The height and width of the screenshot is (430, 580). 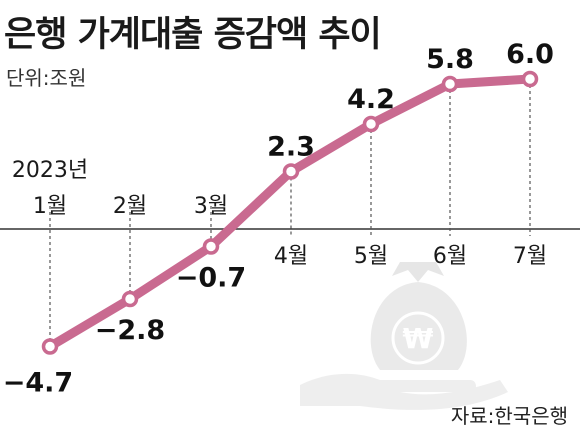 What do you see at coordinates (130, 206) in the screenshot?
I see `x-tick-label-2: 2월` at bounding box center [130, 206].